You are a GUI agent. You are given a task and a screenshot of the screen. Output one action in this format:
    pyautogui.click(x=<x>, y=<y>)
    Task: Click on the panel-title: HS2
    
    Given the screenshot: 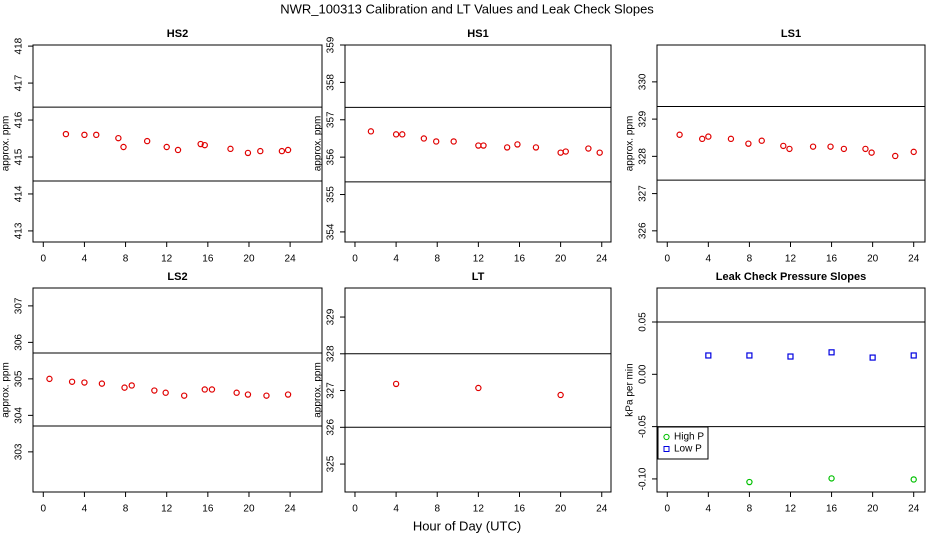 What is the action you would take?
    pyautogui.click(x=177, y=34)
    